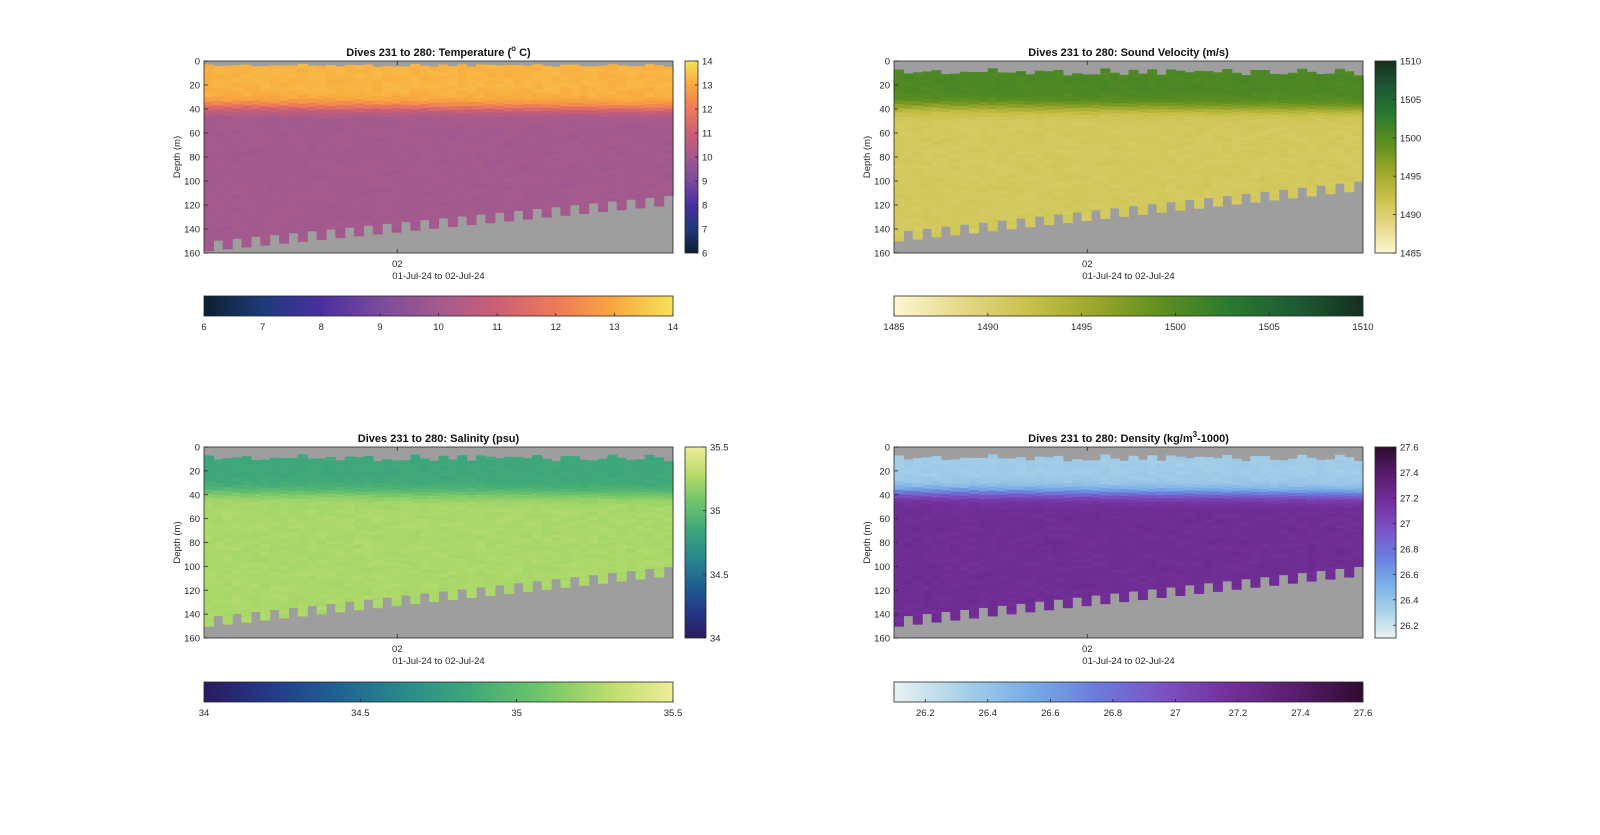 This screenshot has height=835, width=1600. What do you see at coordinates (1175, 327) in the screenshot?
I see `colorbar-tick-label: 1500` at bounding box center [1175, 327].